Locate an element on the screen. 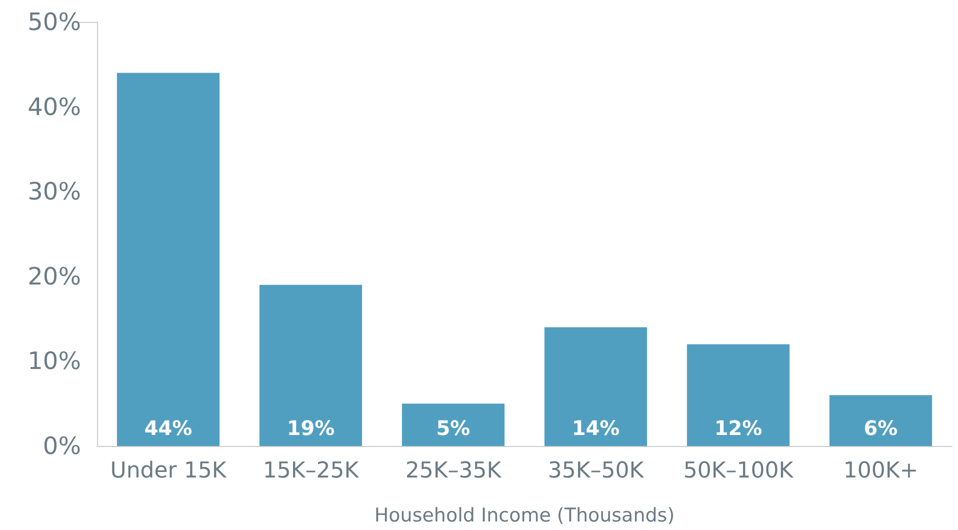 The width and height of the screenshot is (958, 530). y-tick-label: 20% is located at coordinates (54, 276).